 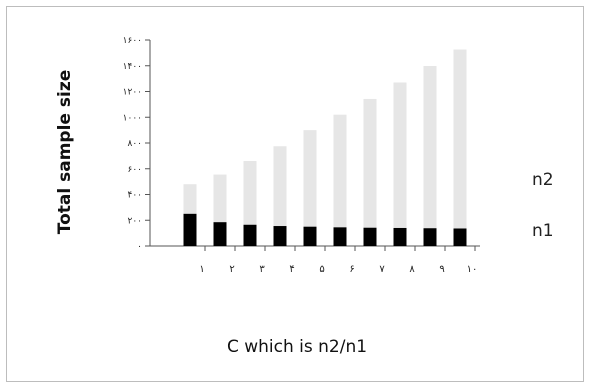 What do you see at coordinates (321, 269) in the screenshot?
I see `x-tick-label: ۵` at bounding box center [321, 269].